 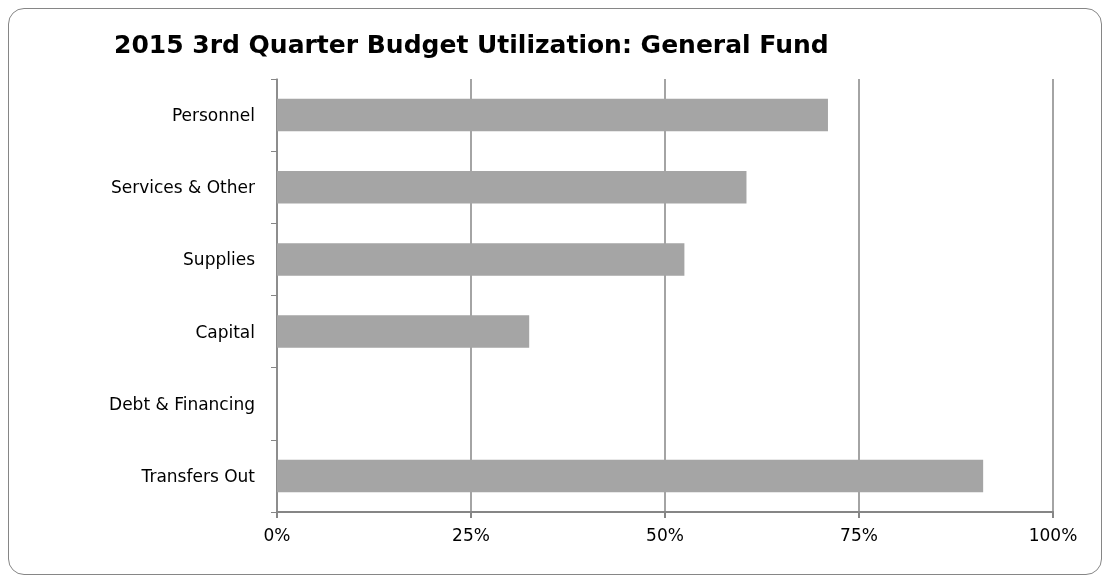 What do you see at coordinates (198, 475) in the screenshot?
I see `y-tick-label: Transfers Out` at bounding box center [198, 475].